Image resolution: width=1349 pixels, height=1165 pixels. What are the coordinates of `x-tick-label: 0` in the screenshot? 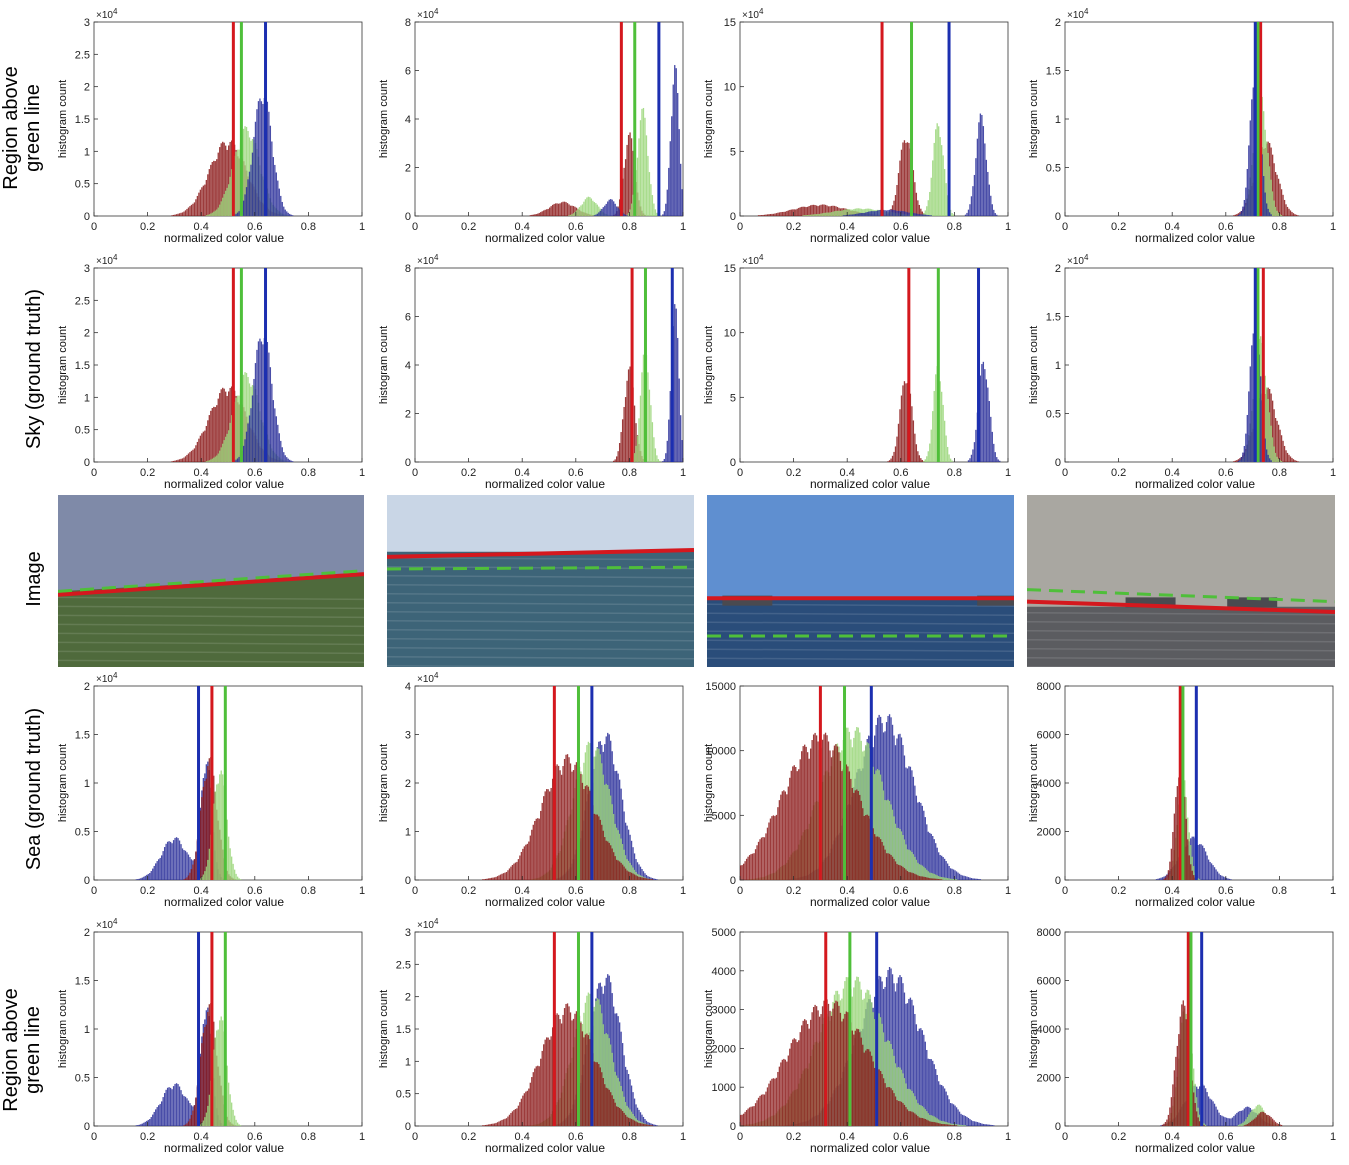 It's located at (415, 473).